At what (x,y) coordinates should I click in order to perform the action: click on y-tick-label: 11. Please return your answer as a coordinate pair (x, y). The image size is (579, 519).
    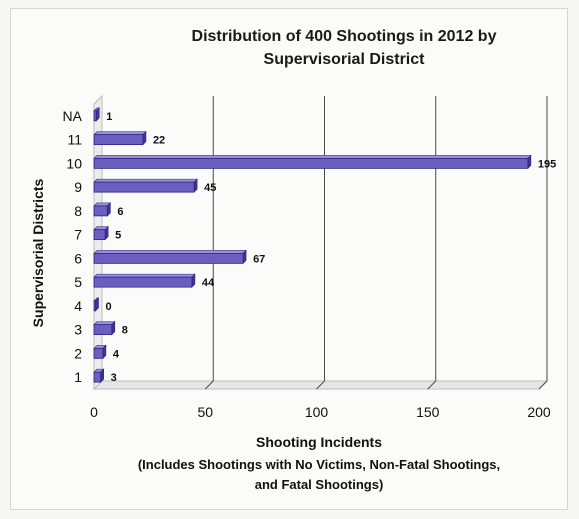
    Looking at the image, I should click on (74, 140).